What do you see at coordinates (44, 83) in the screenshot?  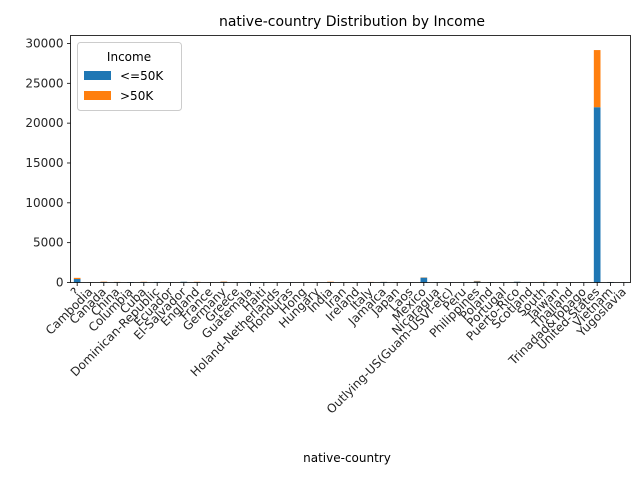 I see `y-tick-label: 25000` at bounding box center [44, 83].